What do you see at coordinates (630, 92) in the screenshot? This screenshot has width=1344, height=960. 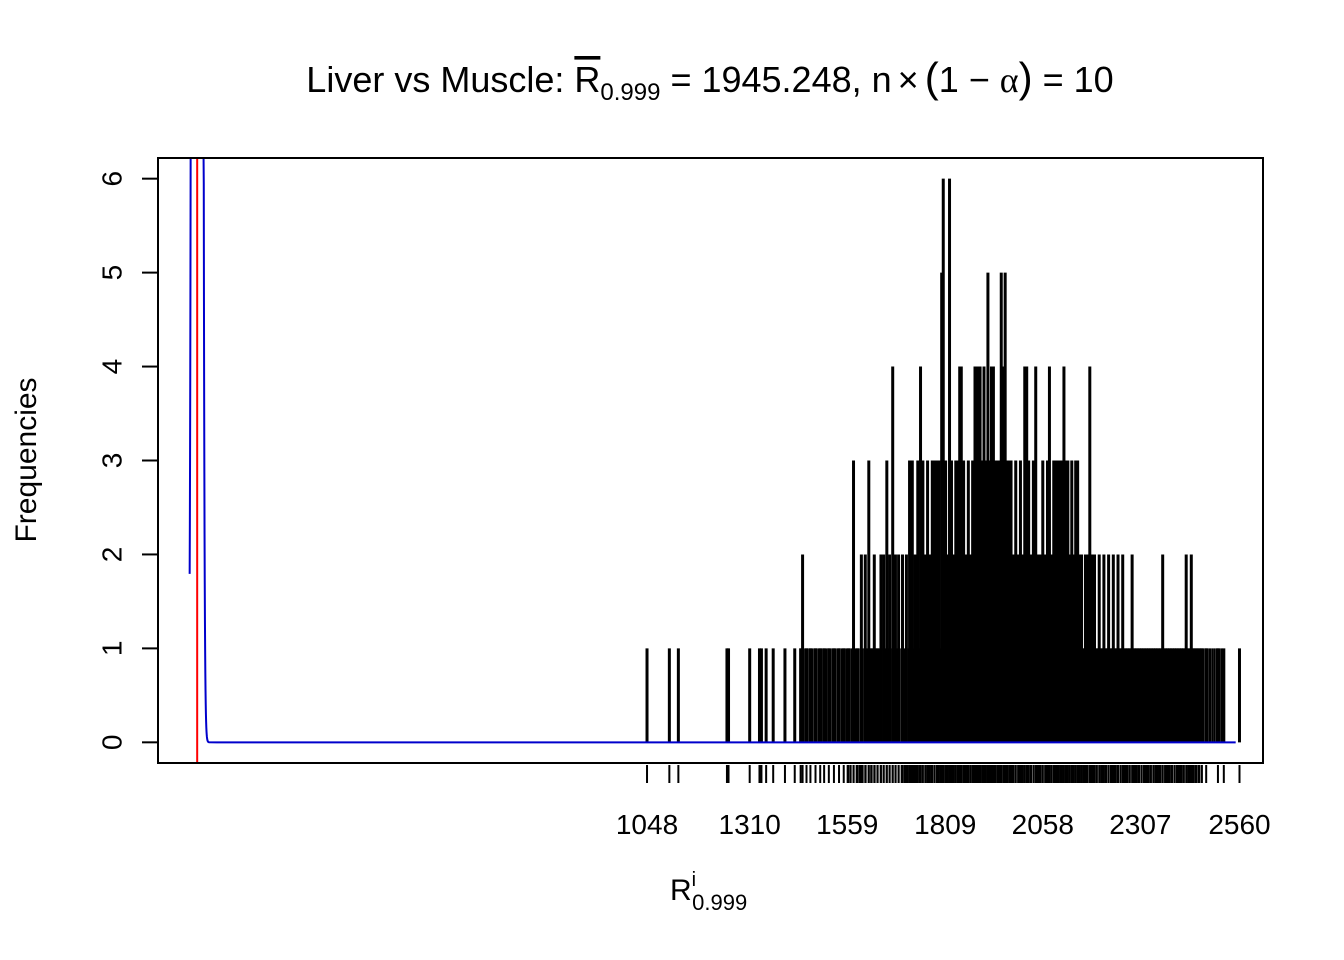 I see `title-stat-subscript: 0.999` at bounding box center [630, 92].